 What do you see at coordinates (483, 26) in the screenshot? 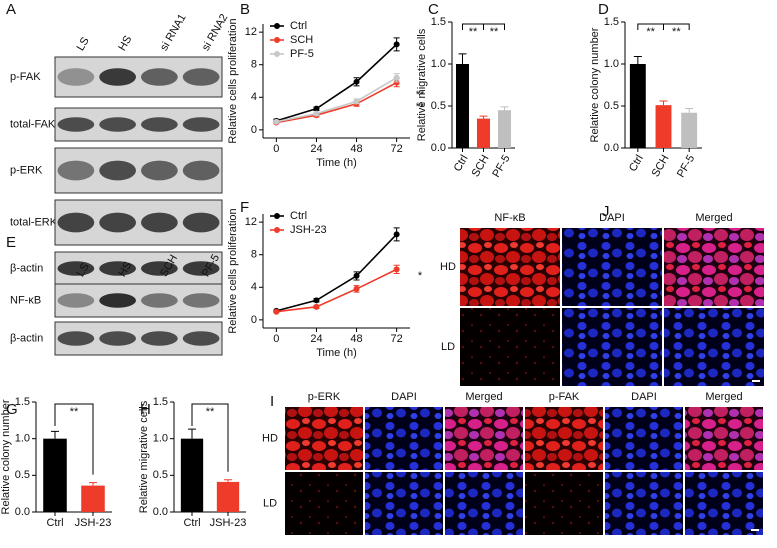
I see `significance-bracket` at bounding box center [483, 26].